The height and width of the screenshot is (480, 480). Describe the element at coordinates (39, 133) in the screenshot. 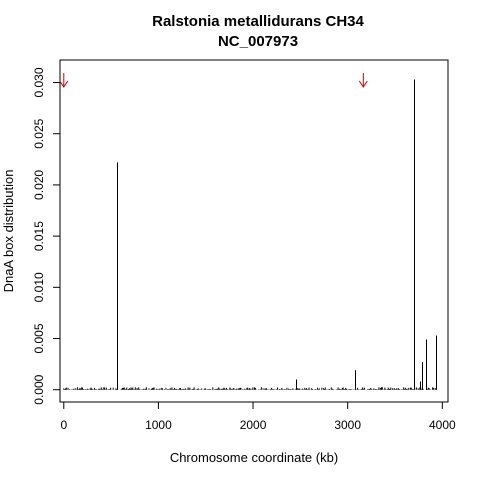

I see `y-tick-label: 0.025` at that location.